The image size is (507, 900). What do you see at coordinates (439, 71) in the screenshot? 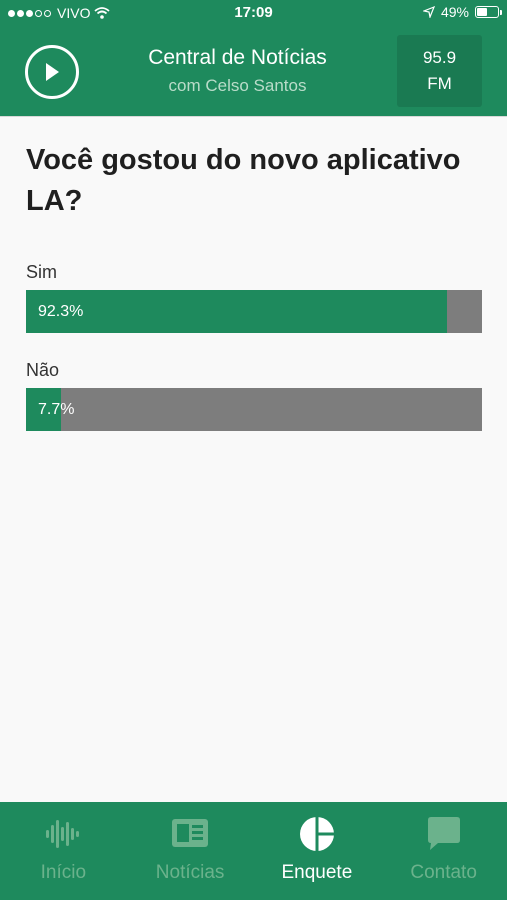
I see `frequency-badge: 95.9 FM` at bounding box center [439, 71].